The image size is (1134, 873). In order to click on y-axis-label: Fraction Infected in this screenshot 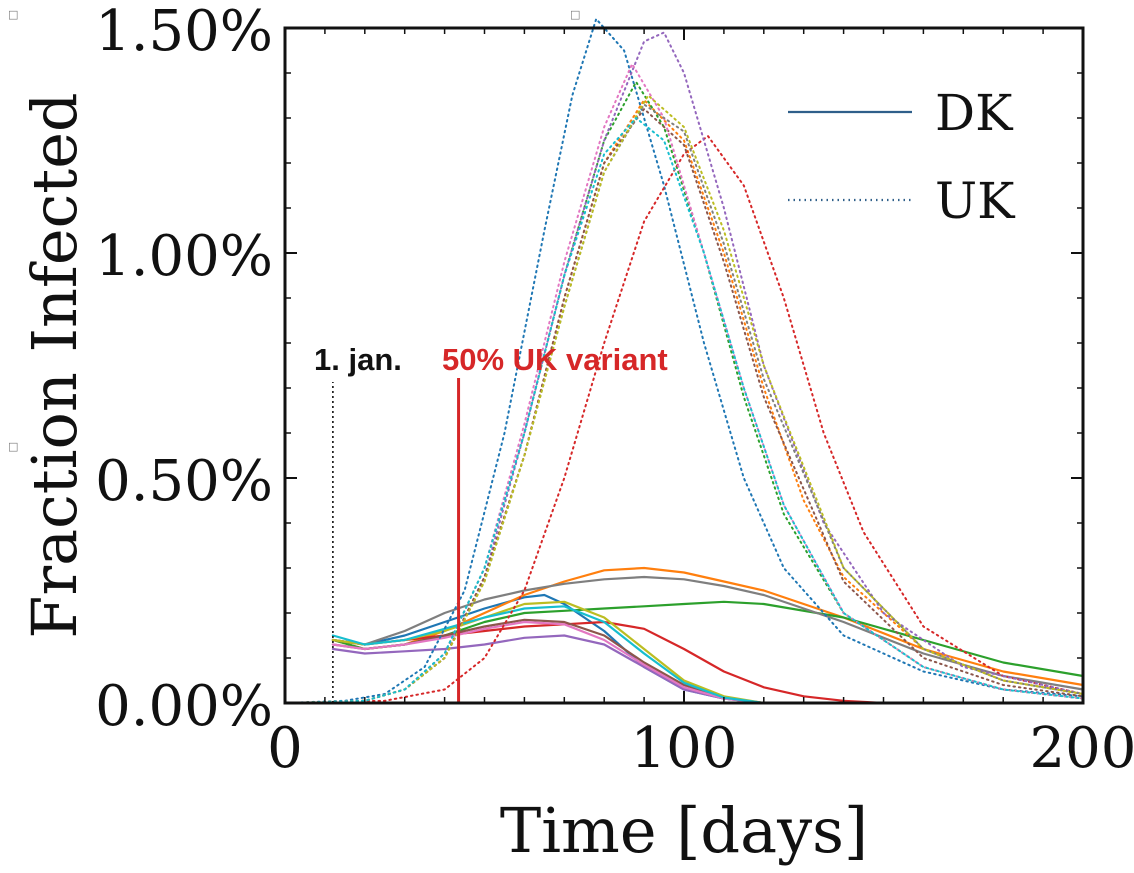, I will do `click(54, 365)`.